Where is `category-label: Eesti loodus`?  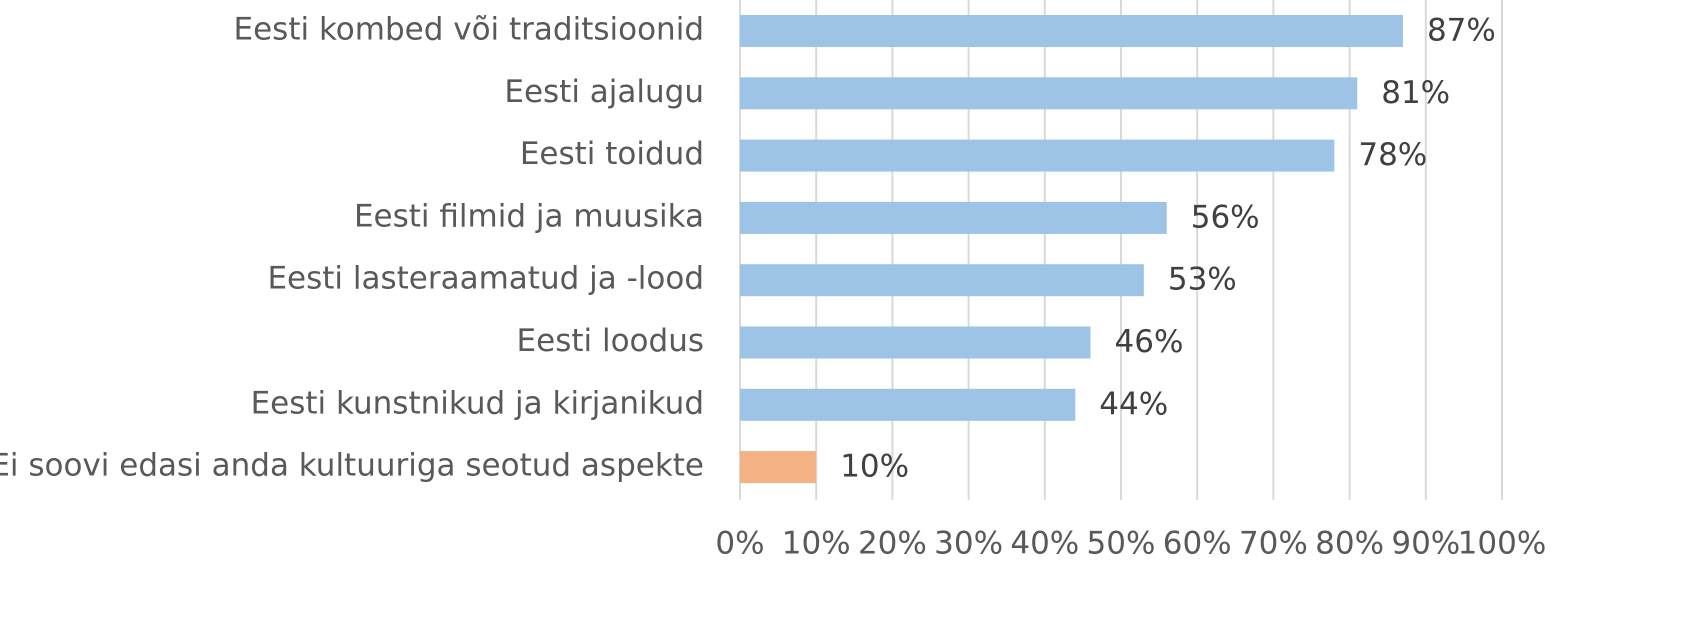 category-label: Eesti loodus is located at coordinates (610, 341).